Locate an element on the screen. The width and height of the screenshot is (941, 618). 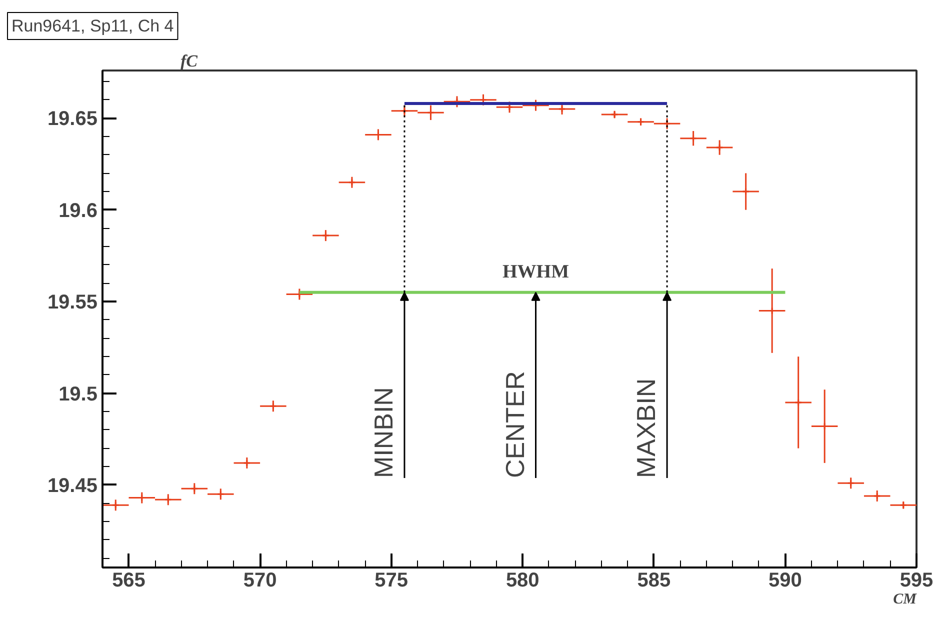
annotation: MINBIN is located at coordinates (383, 432).